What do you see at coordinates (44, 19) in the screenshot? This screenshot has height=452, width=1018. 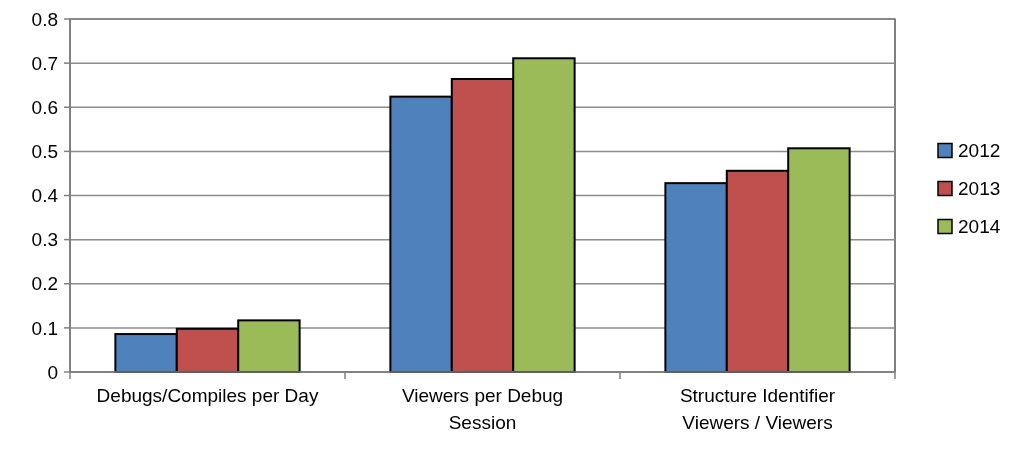 I see `y-tick-label: 0.8` at bounding box center [44, 19].